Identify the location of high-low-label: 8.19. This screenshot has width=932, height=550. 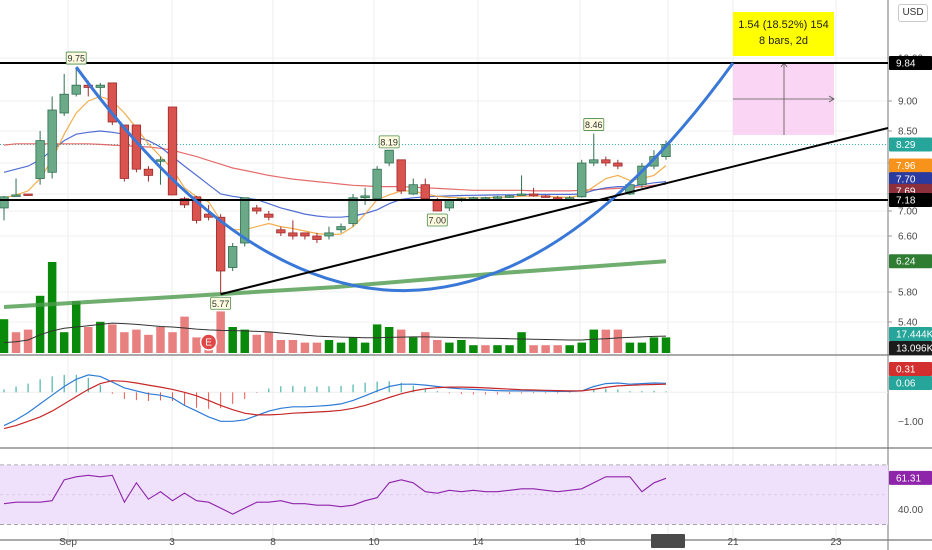
(389, 142).